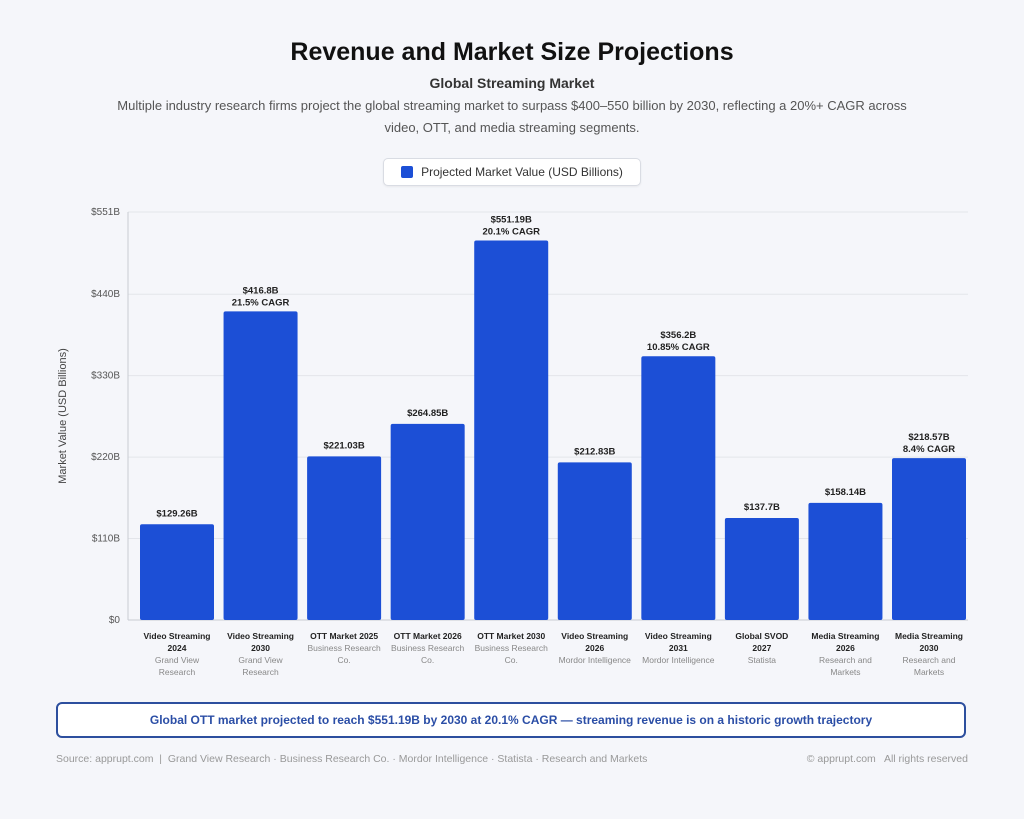 The height and width of the screenshot is (819, 1024). I want to click on x-tick-label: OTT Market 2025 Business Research Co., so click(344, 648).